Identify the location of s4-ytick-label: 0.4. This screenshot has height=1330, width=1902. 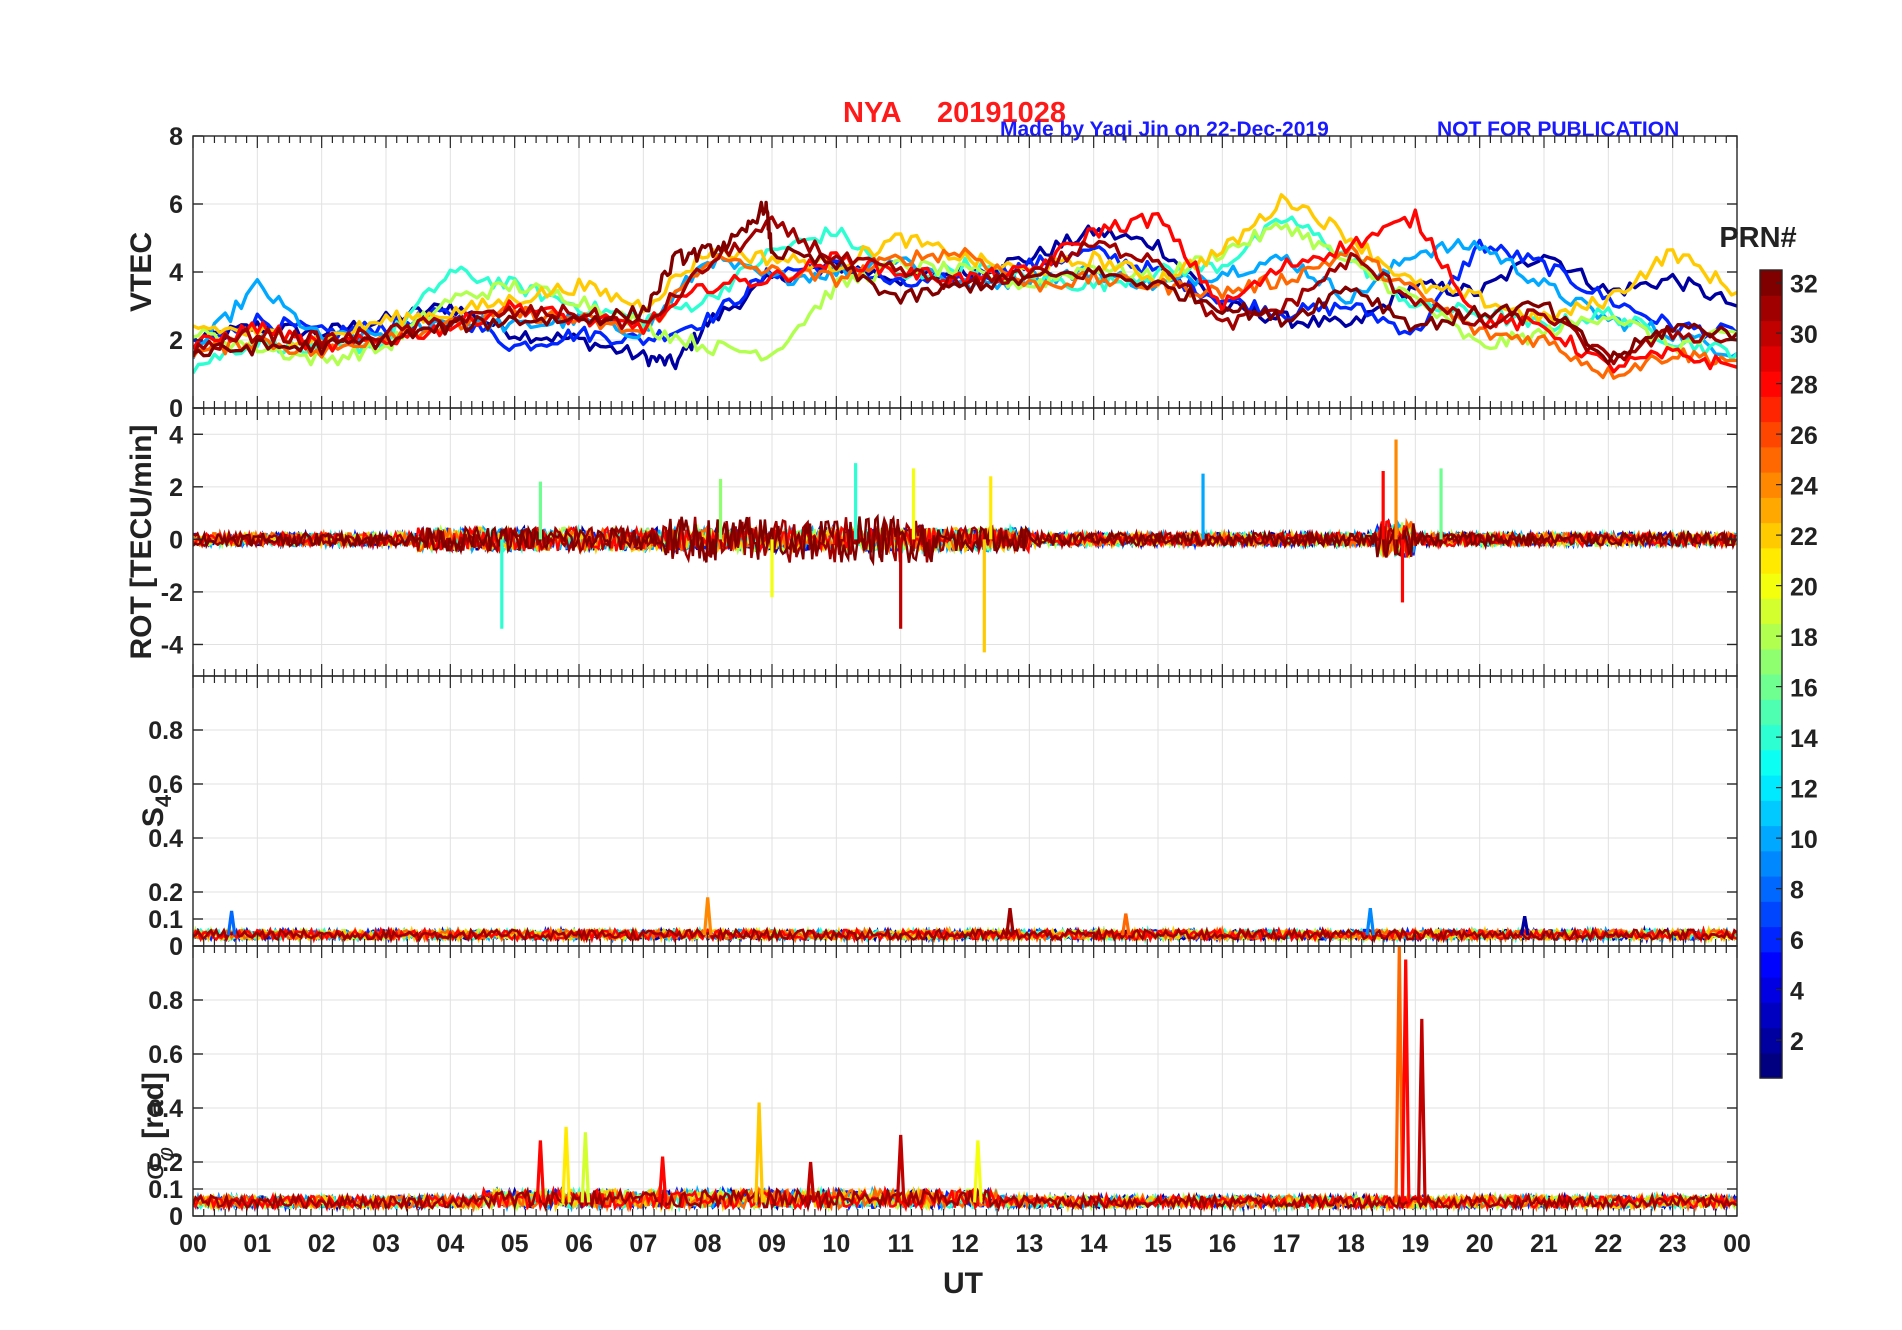
(165, 839).